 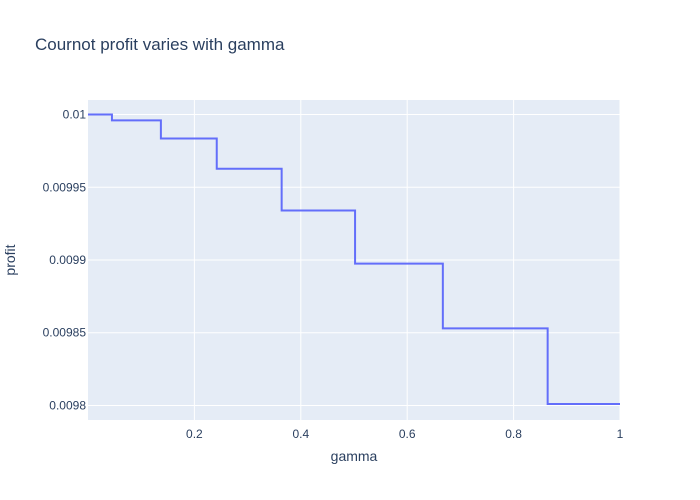 What do you see at coordinates (65, 187) in the screenshot?
I see `y-tick-label: 0.00995` at bounding box center [65, 187].